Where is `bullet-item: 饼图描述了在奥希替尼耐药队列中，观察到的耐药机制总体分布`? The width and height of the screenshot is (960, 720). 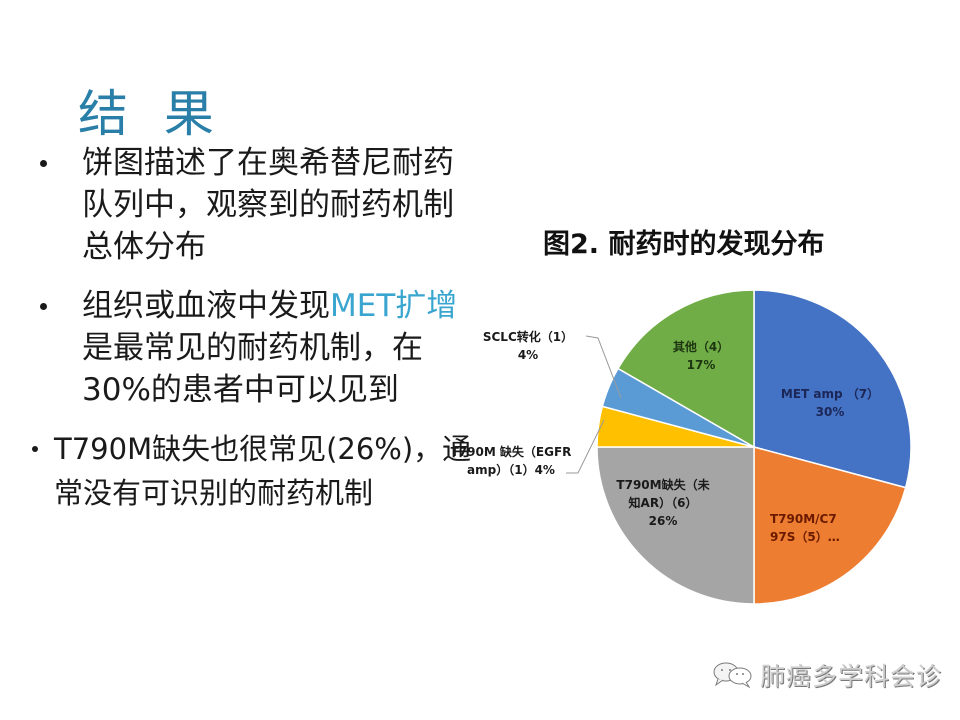
bullet-item: 饼图描述了在奥希替尼耐药队列中，观察到的耐药机制总体分布 is located at coordinates (255, 205).